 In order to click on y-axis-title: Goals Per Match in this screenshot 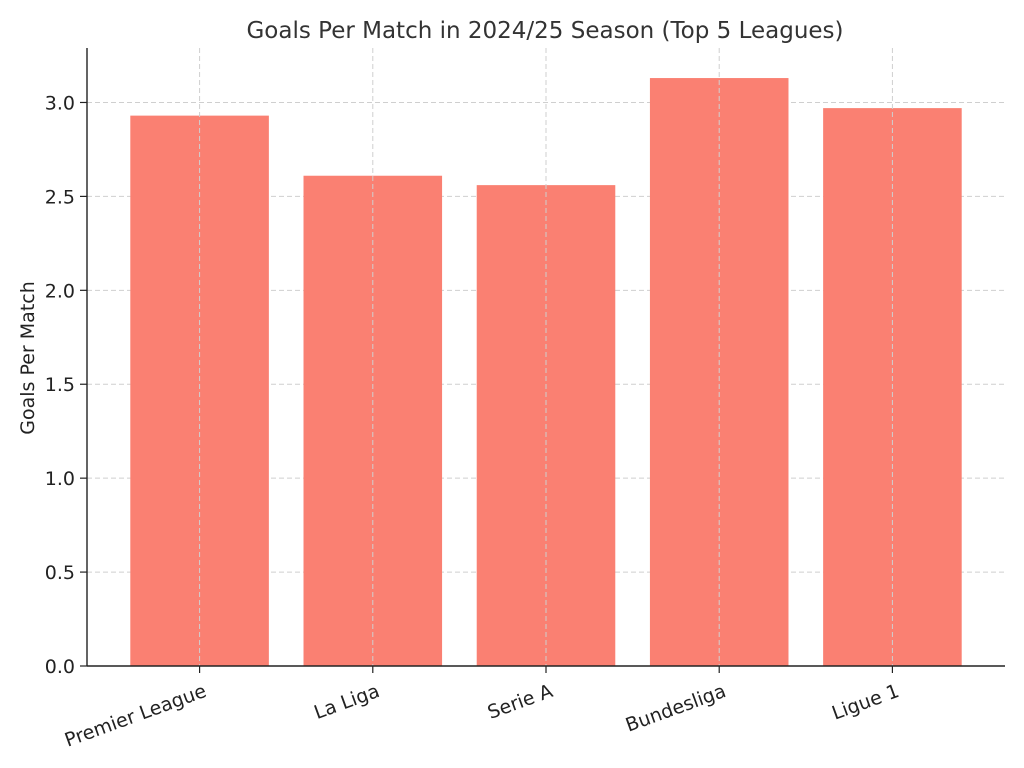, I will do `click(28, 358)`.